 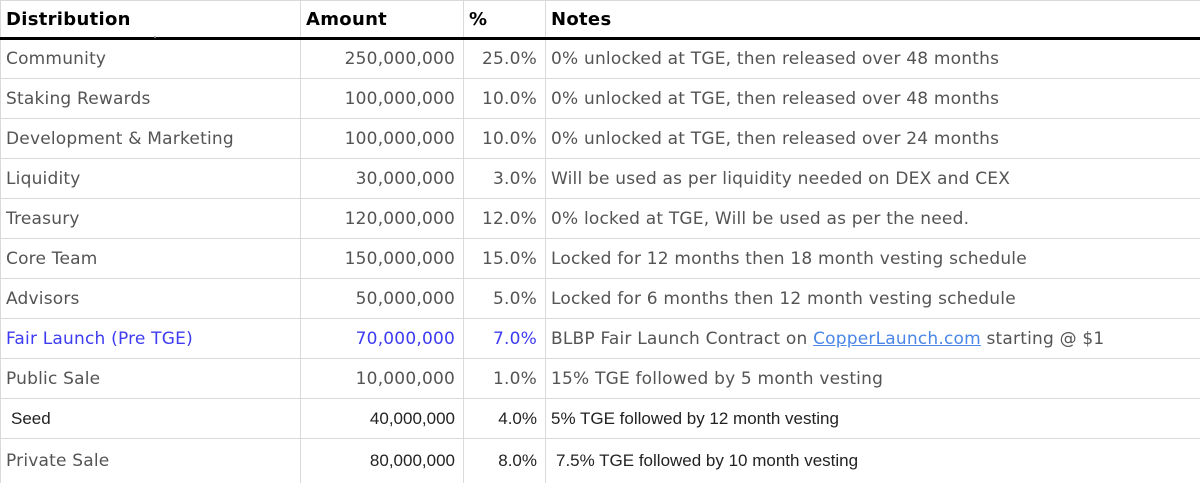 I want to click on cell-distribution: Seed, so click(x=150, y=418).